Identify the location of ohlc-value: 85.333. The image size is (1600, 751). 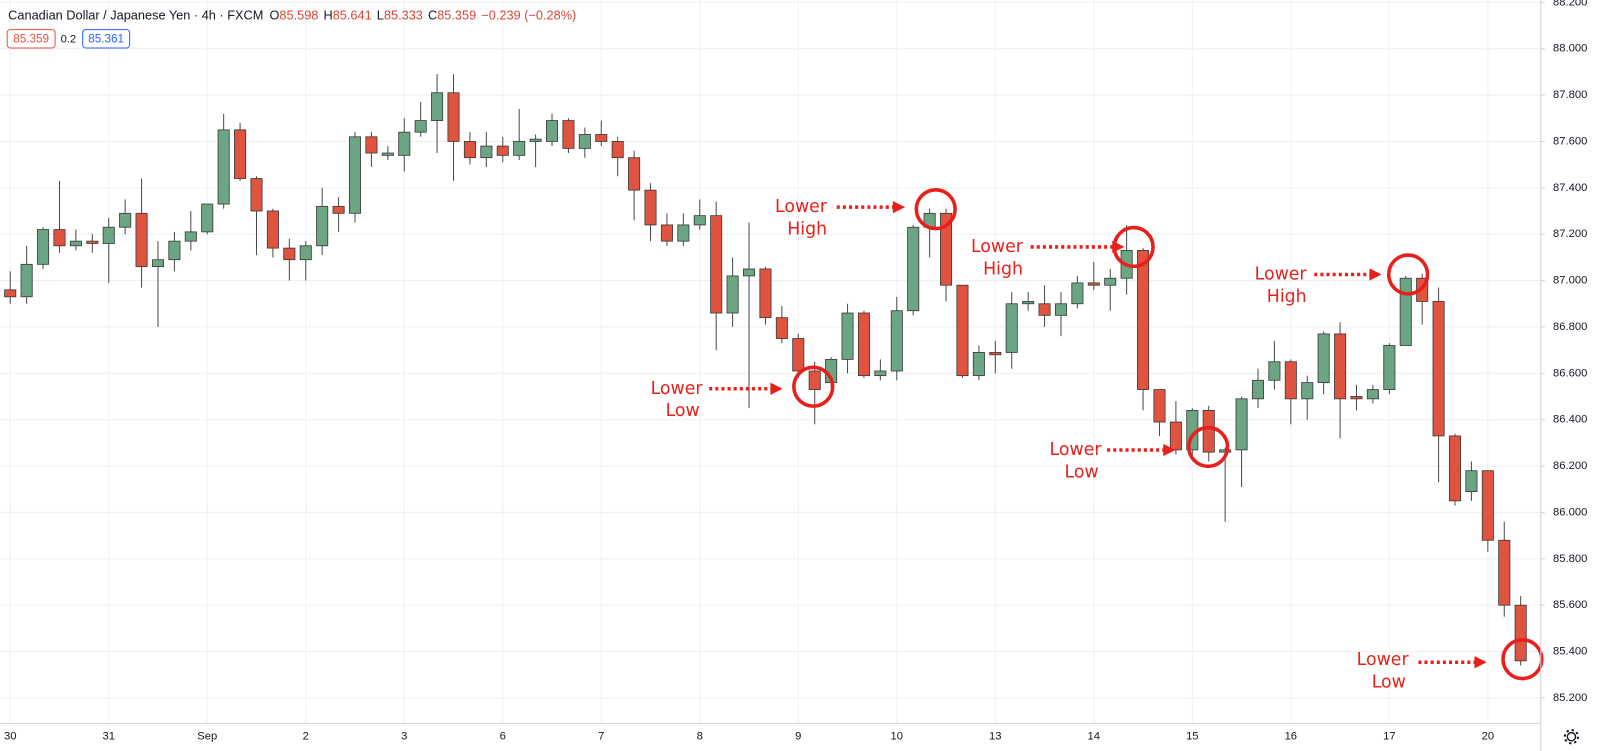
(403, 15).